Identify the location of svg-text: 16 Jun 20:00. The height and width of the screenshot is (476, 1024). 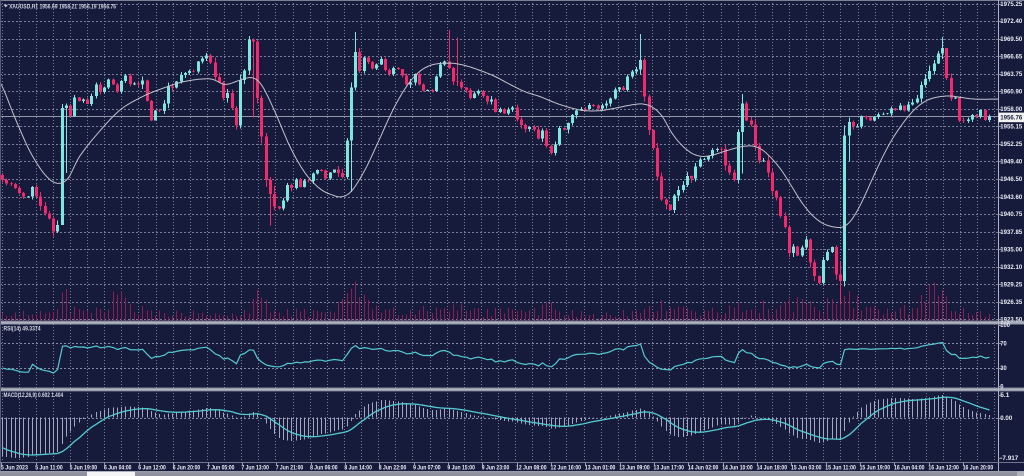
(978, 468).